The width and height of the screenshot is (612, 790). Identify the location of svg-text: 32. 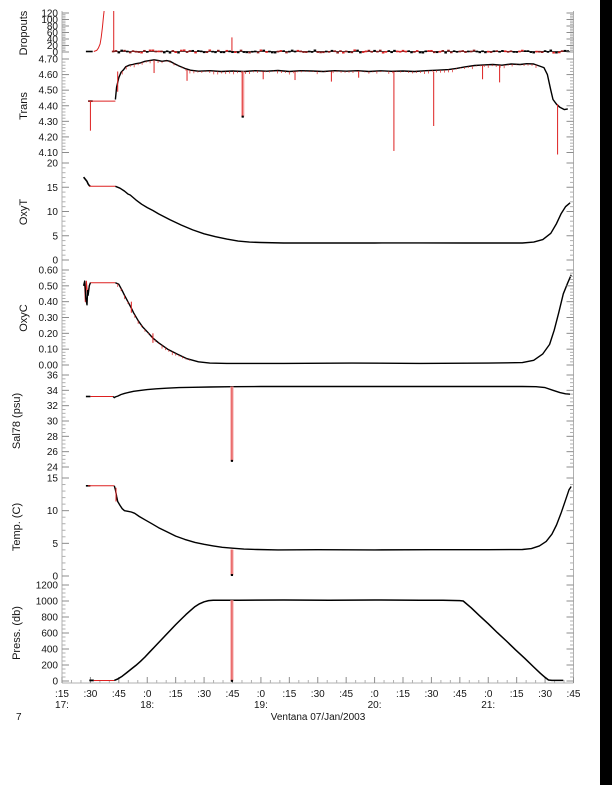
(53, 406).